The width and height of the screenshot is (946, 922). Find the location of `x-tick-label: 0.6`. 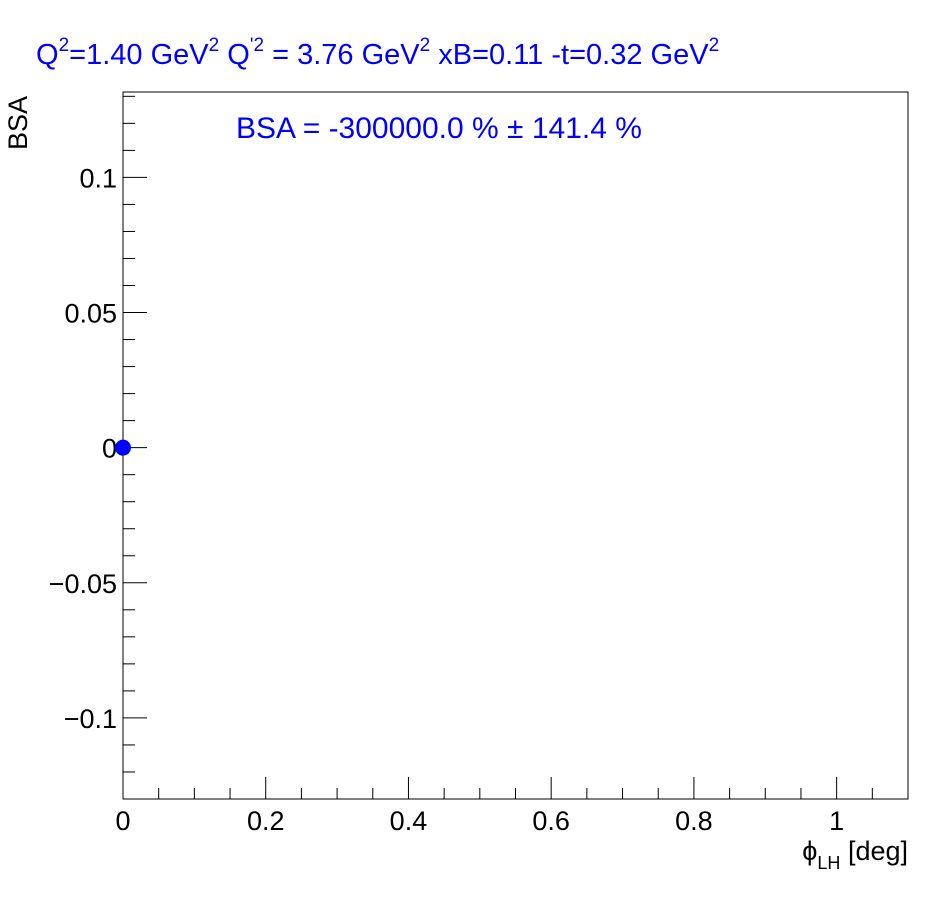

x-tick-label: 0.6 is located at coordinates (551, 821).